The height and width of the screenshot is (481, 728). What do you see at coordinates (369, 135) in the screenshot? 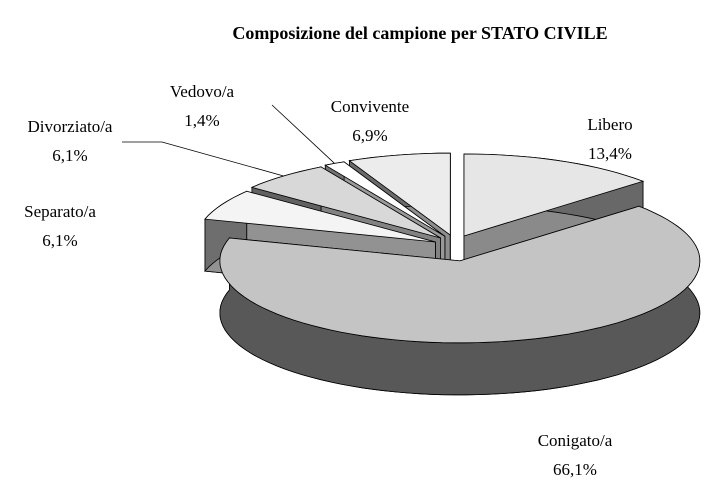
I see `slice-value-label: 6,9%` at bounding box center [369, 135].